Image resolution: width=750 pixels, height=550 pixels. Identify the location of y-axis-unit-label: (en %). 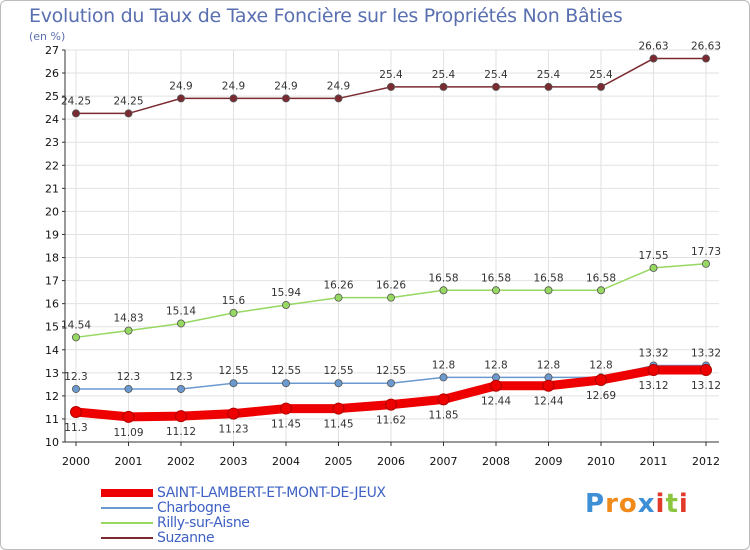
(47, 36).